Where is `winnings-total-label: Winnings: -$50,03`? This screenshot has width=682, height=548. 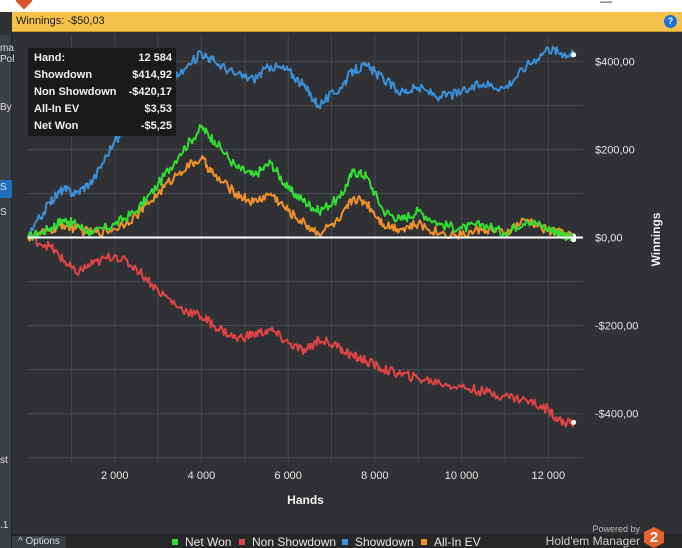 winnings-total-label: Winnings: -$50,03 is located at coordinates (60, 21).